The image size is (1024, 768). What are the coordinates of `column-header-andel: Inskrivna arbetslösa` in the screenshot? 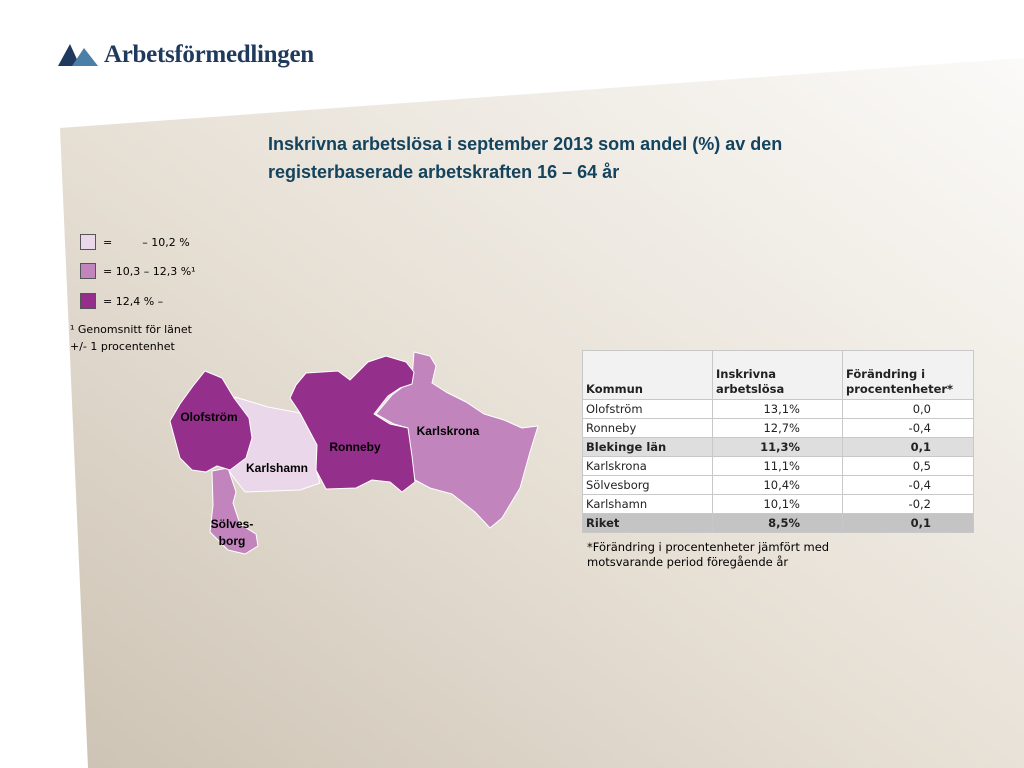 It's located at (777, 375).